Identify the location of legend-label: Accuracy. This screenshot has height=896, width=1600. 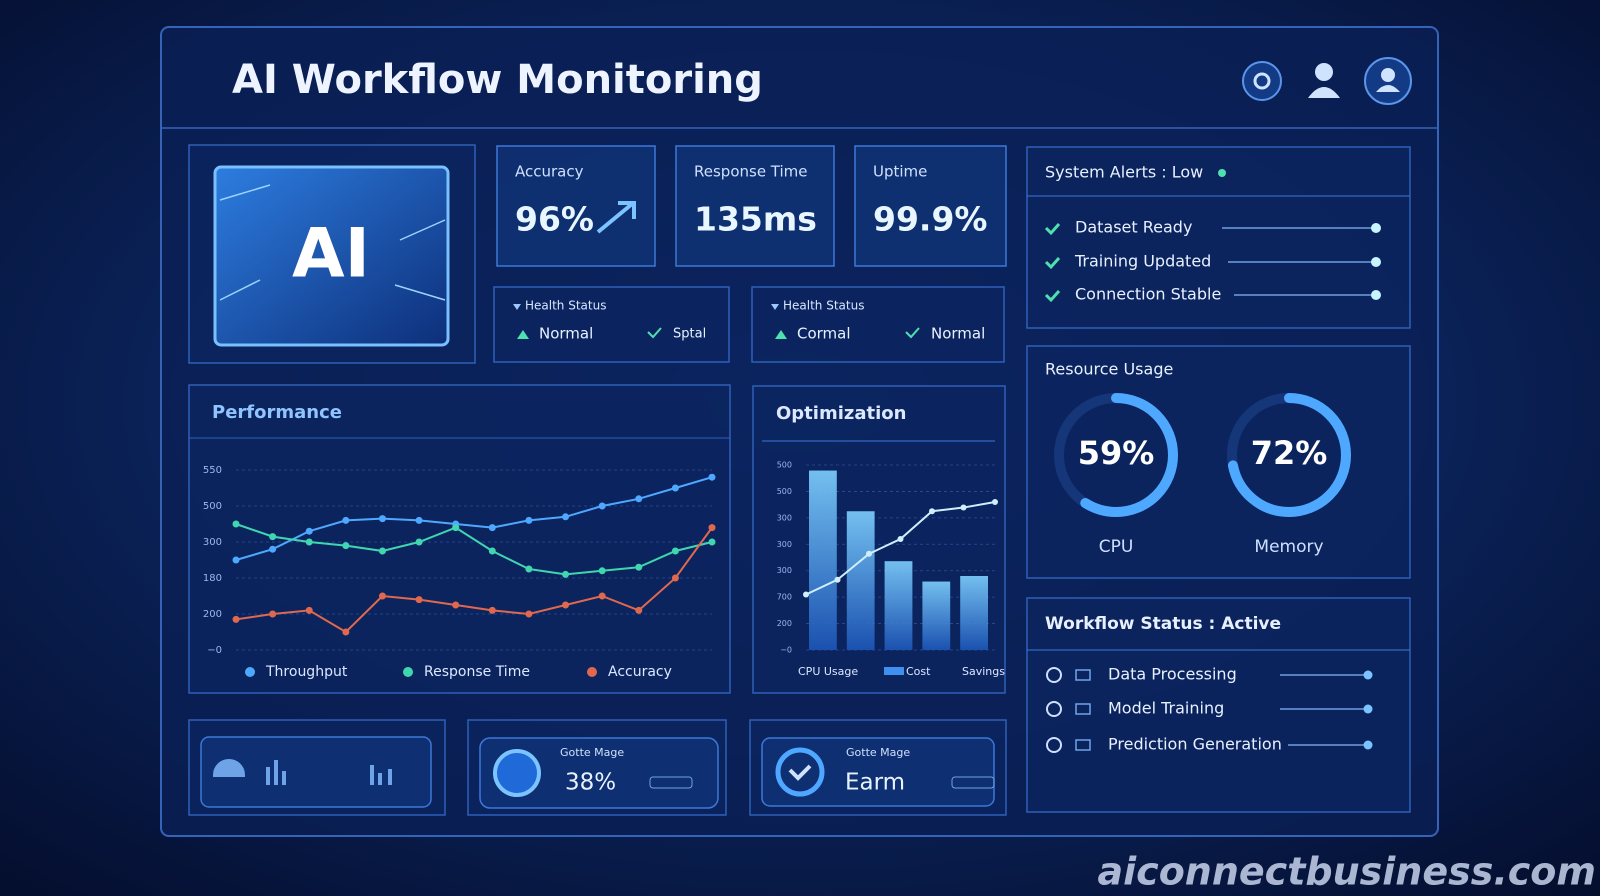
(640, 672).